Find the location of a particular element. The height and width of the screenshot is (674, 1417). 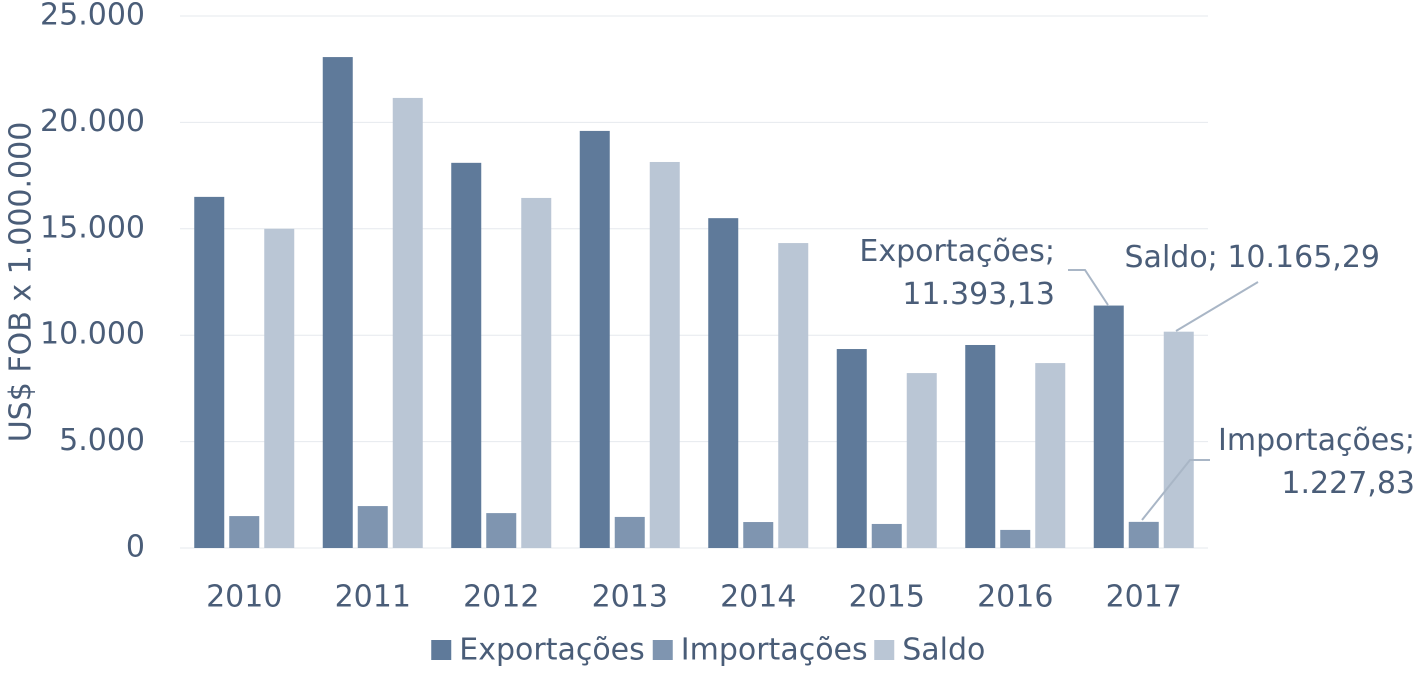

y-tick-label: 20.000 is located at coordinates (92, 121).